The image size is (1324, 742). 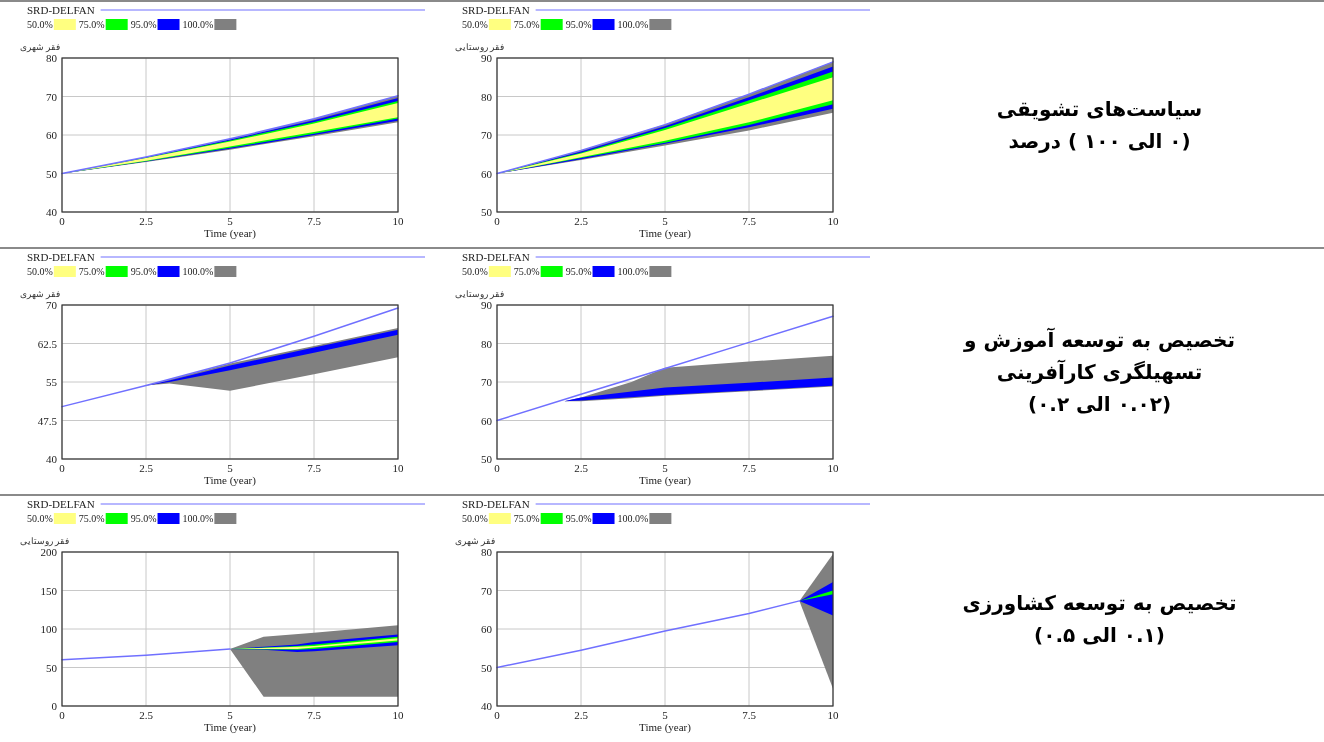 What do you see at coordinates (1099, 635) in the screenshot?
I see `text: (۰.۱ الی ۰.۵)` at bounding box center [1099, 635].